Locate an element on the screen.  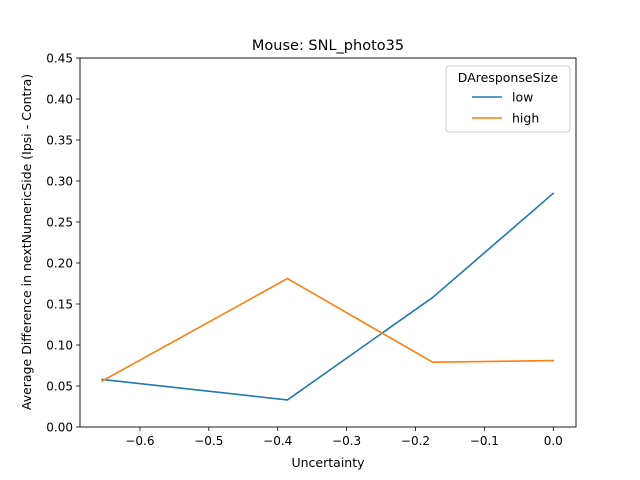
x-axis-label: Uncertainty is located at coordinates (328, 462).